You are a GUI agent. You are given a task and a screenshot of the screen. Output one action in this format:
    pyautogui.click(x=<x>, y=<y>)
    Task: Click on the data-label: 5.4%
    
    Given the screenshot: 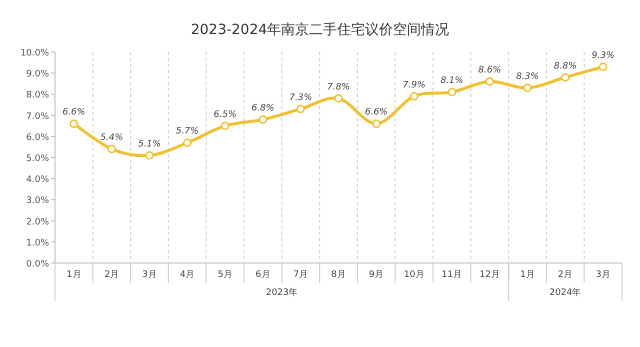 What is the action you would take?
    pyautogui.click(x=112, y=138)
    